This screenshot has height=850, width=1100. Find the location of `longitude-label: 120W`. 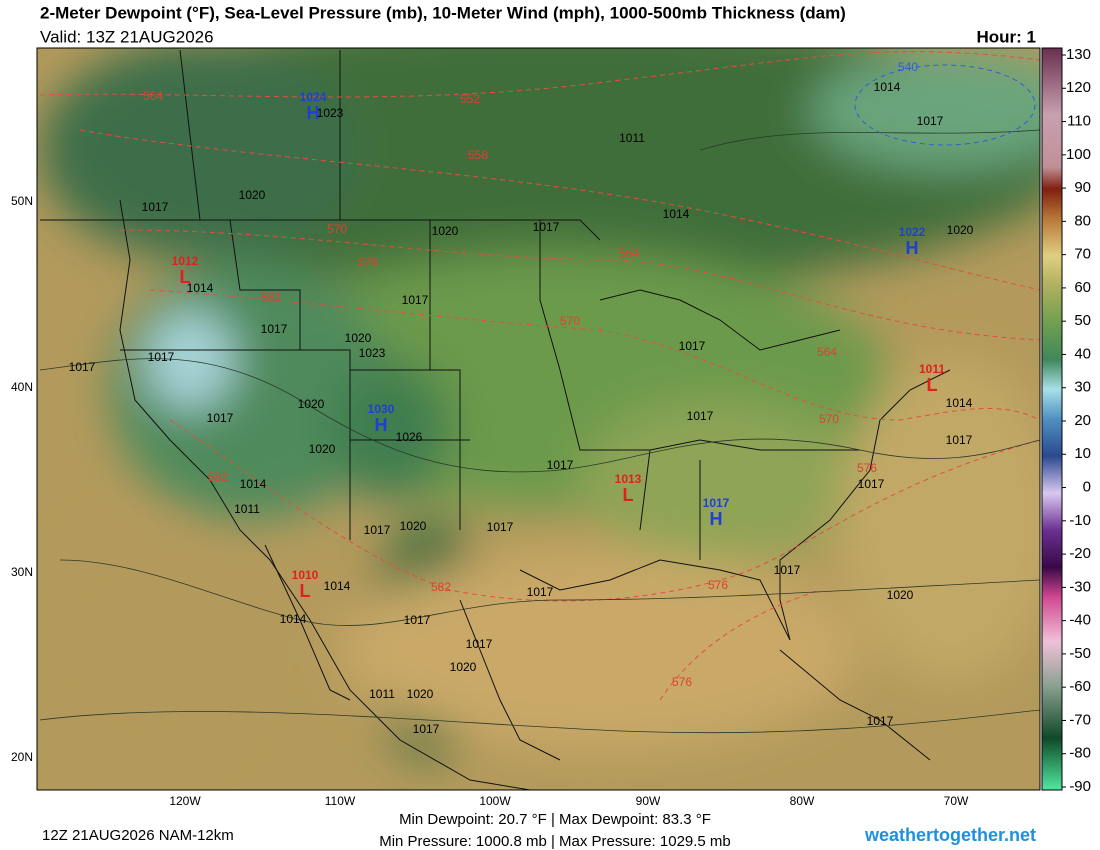

longitude-label: 120W is located at coordinates (185, 801).